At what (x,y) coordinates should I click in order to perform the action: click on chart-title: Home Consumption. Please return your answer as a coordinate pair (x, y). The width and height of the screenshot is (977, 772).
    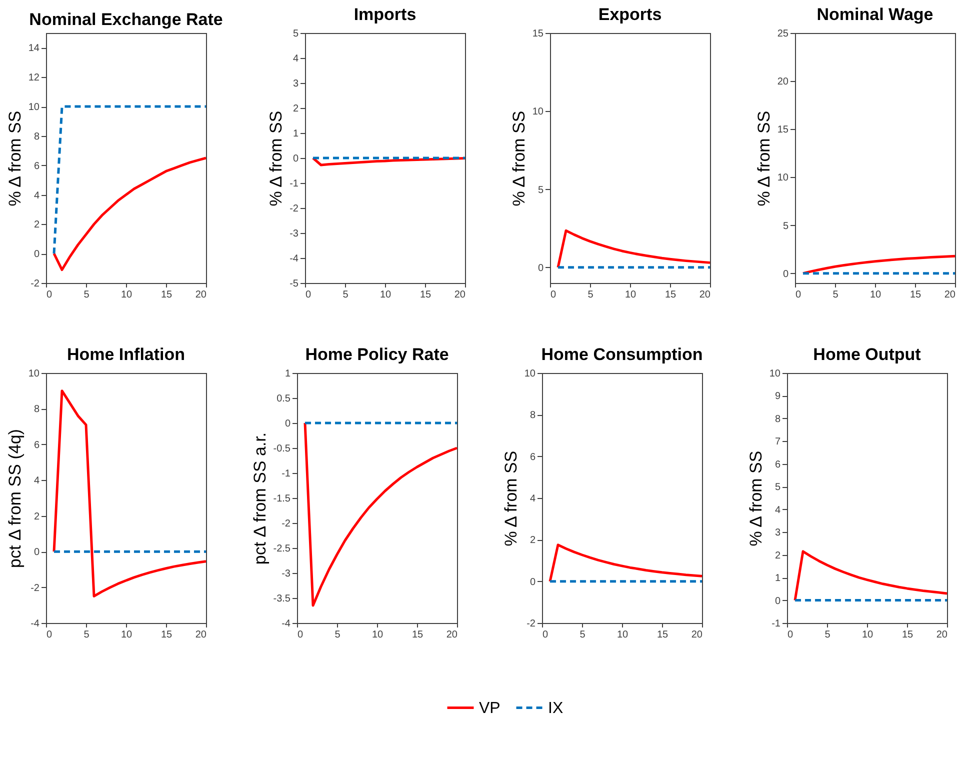
    Looking at the image, I should click on (622, 354).